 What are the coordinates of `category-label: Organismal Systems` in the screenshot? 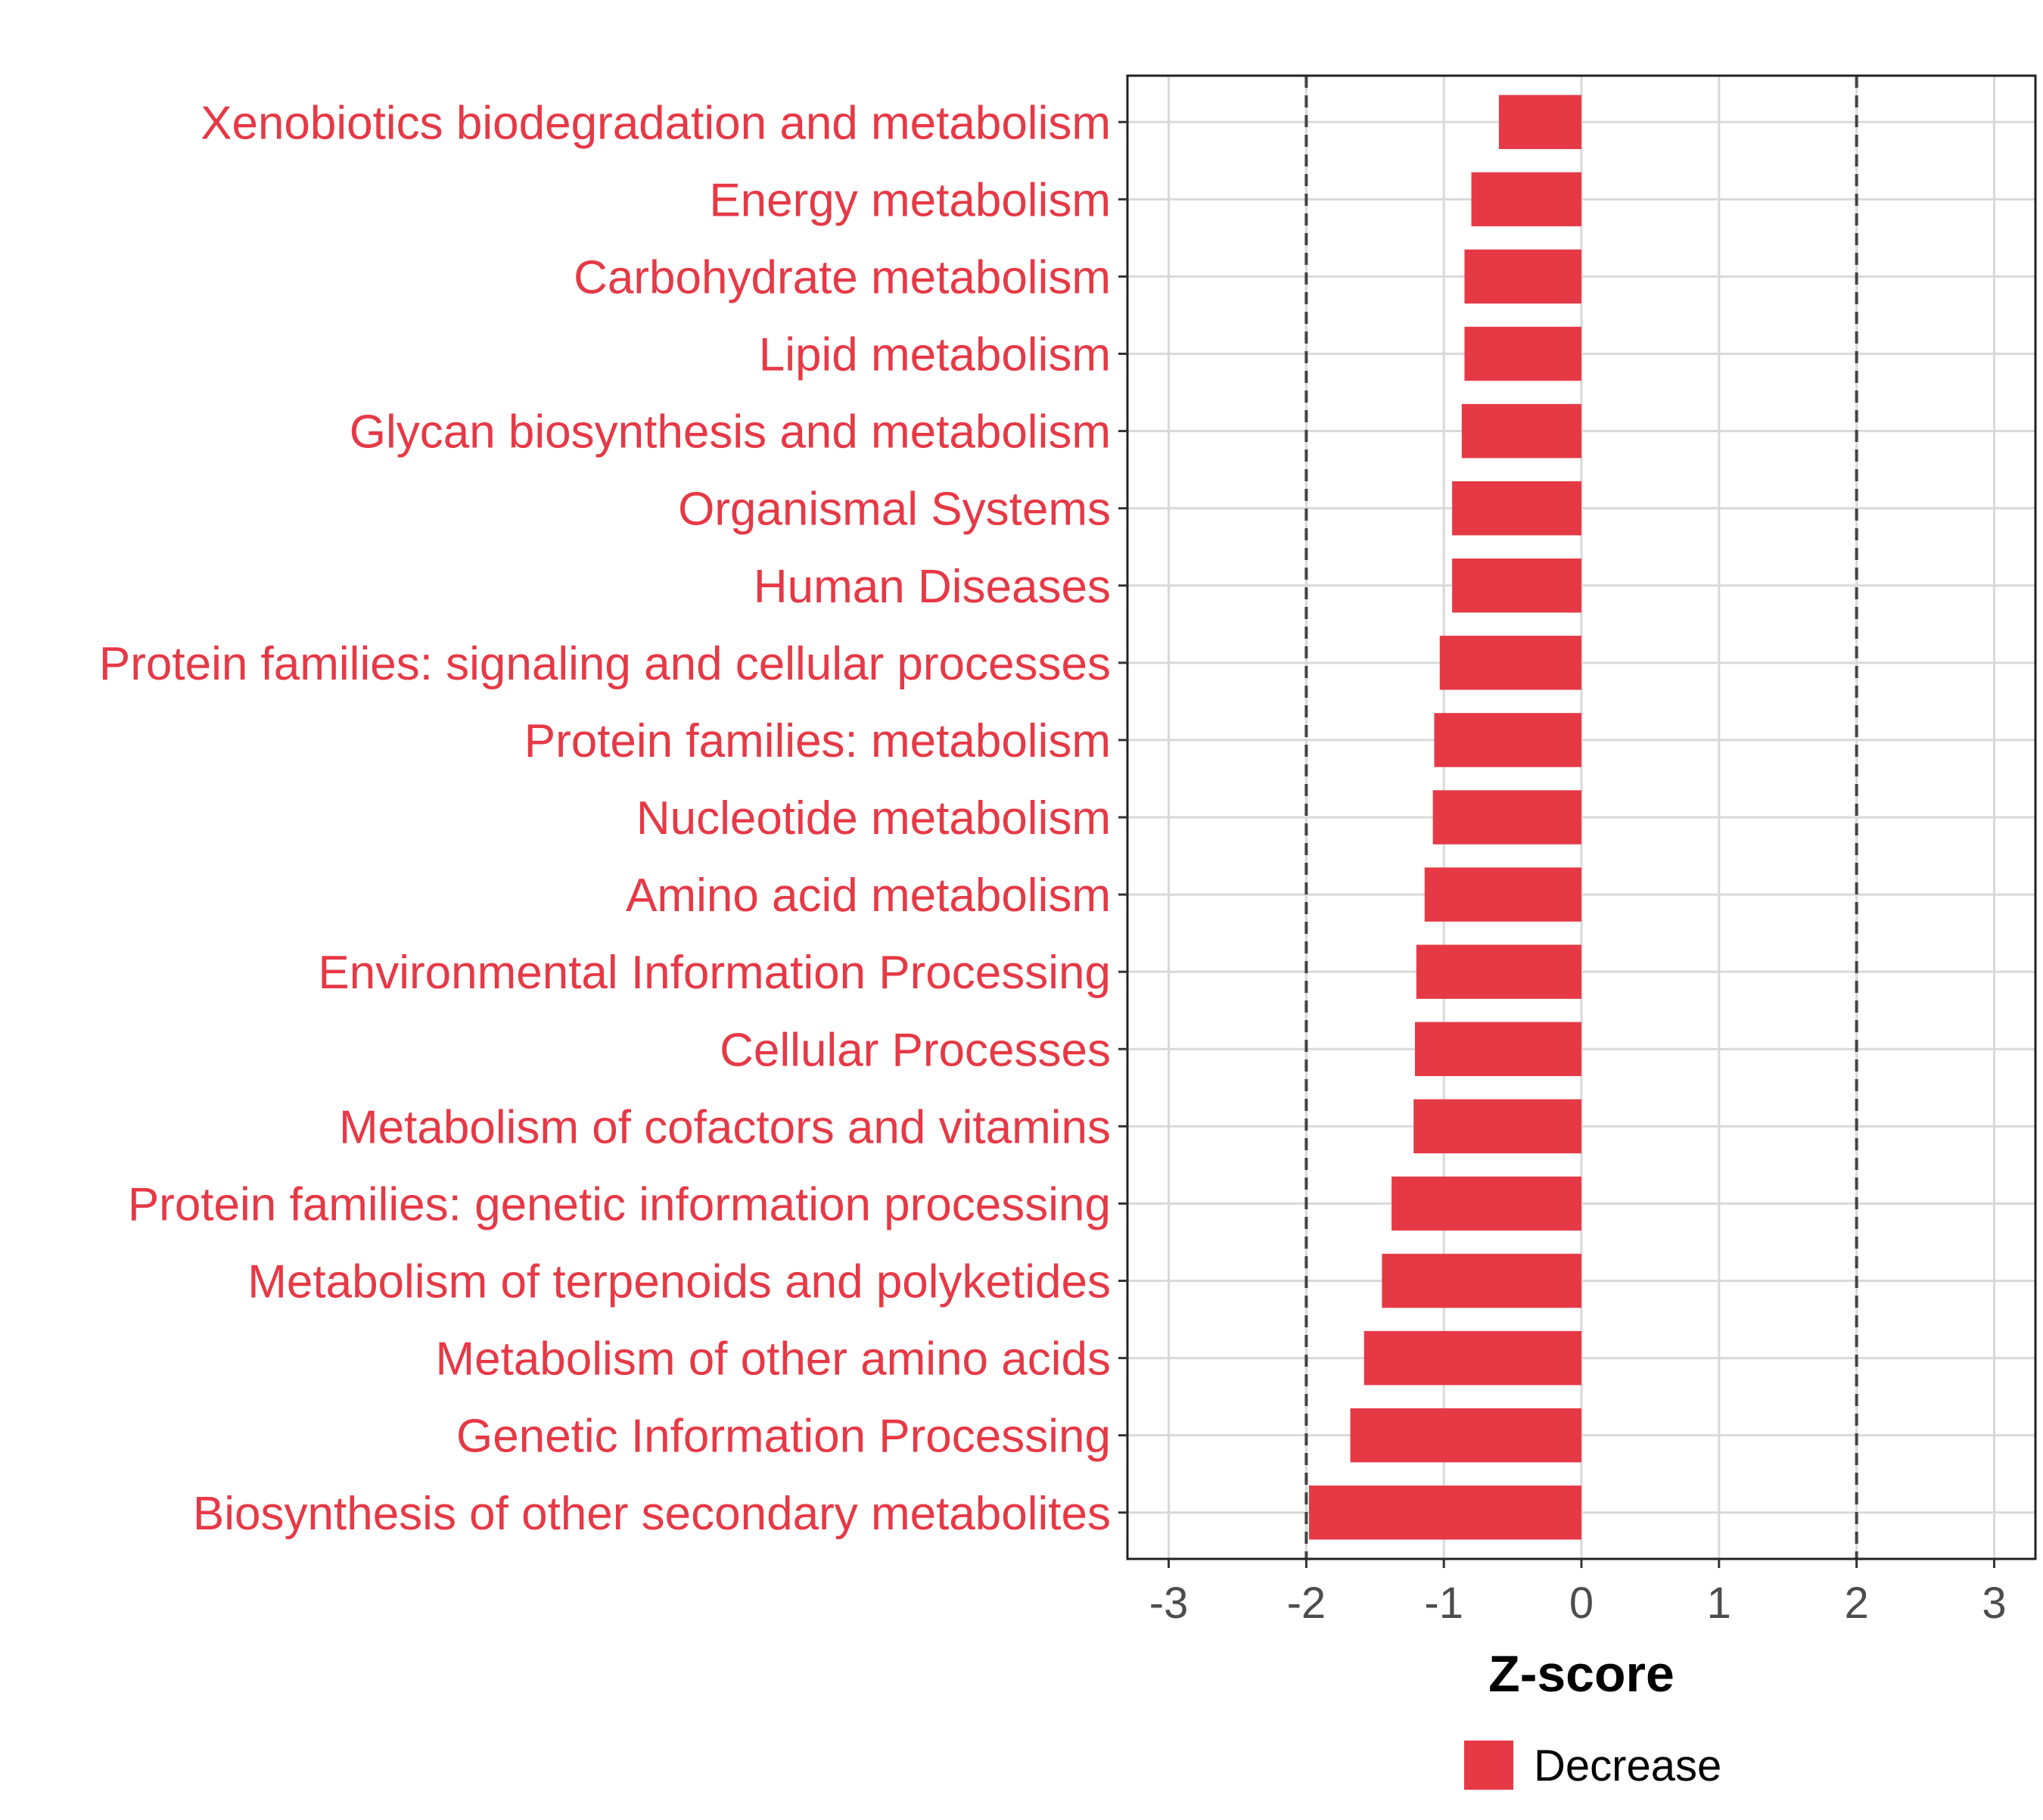 It's located at (895, 510).